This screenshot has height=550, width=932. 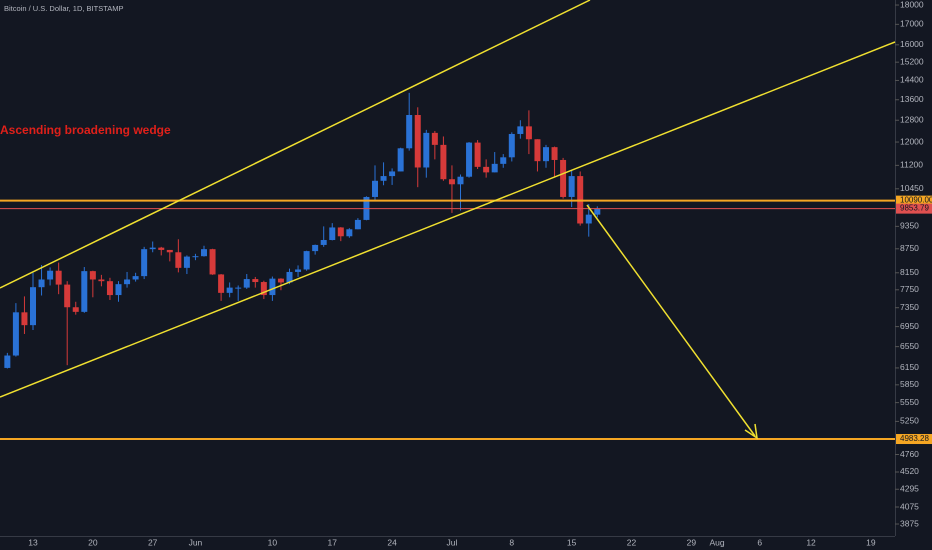 What do you see at coordinates (912, 24) in the screenshot?
I see `y-tick-label: 17000` at bounding box center [912, 24].